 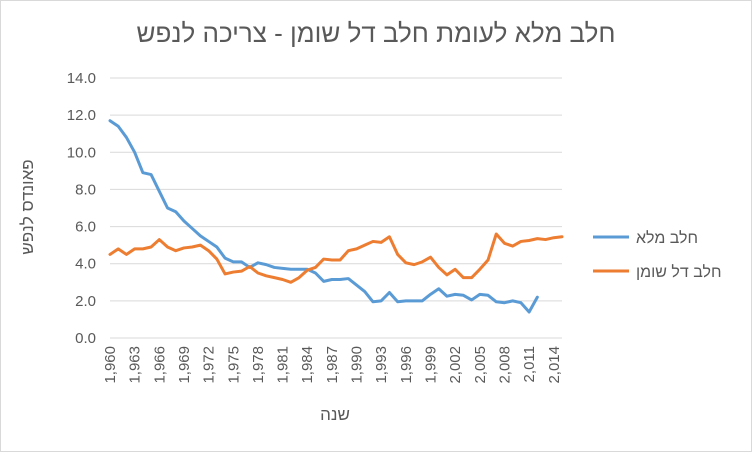 What do you see at coordinates (27, 206) in the screenshot?
I see `y-axis-title: פאונדס לנפש` at bounding box center [27, 206].